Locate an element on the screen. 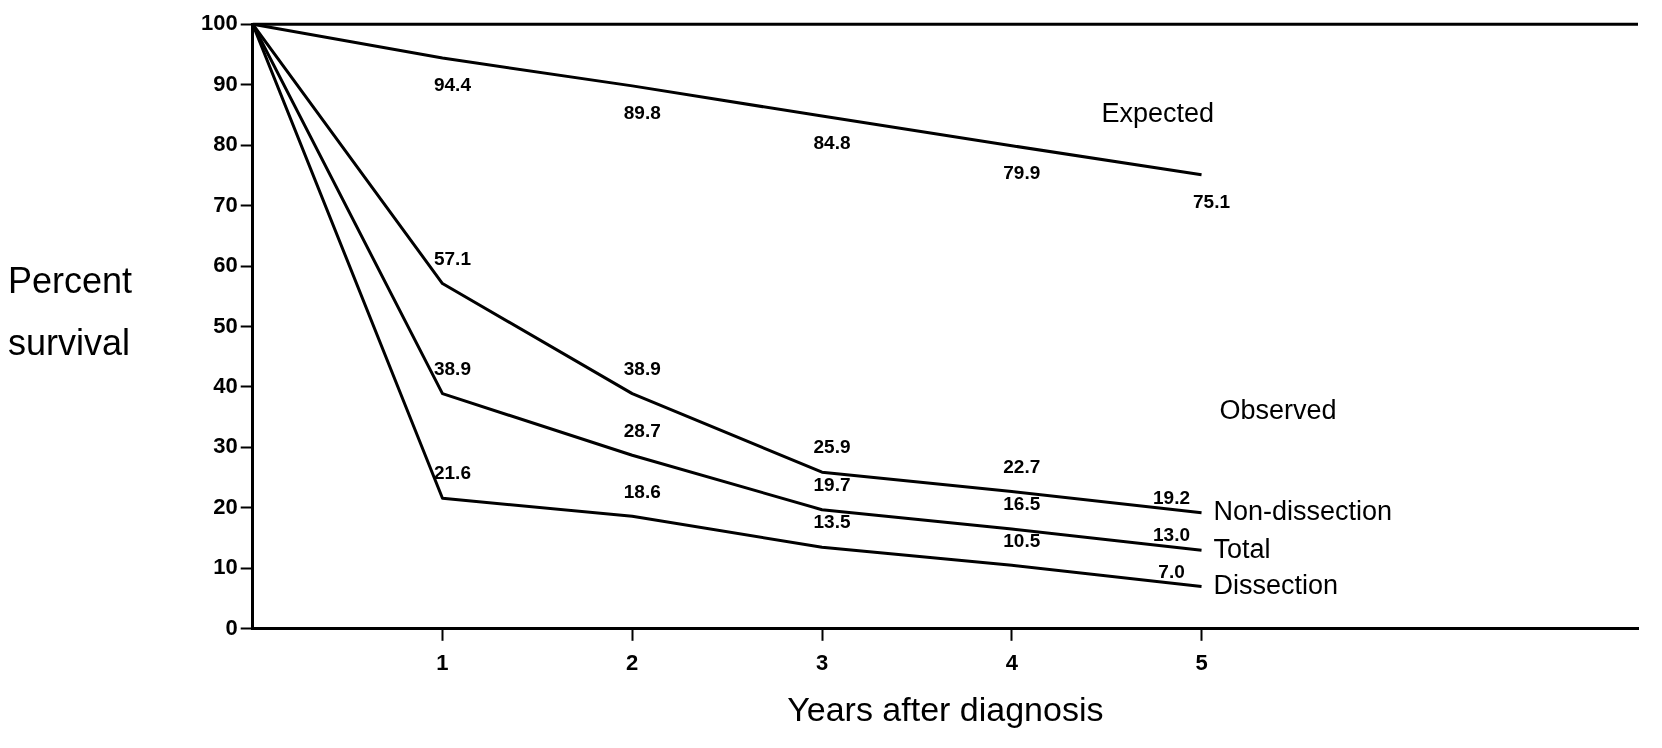  y-tick-label: 80 is located at coordinates (225, 144).